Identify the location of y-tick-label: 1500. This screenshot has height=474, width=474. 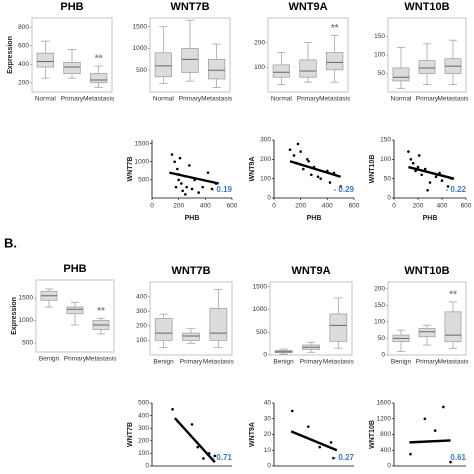
(260, 286).